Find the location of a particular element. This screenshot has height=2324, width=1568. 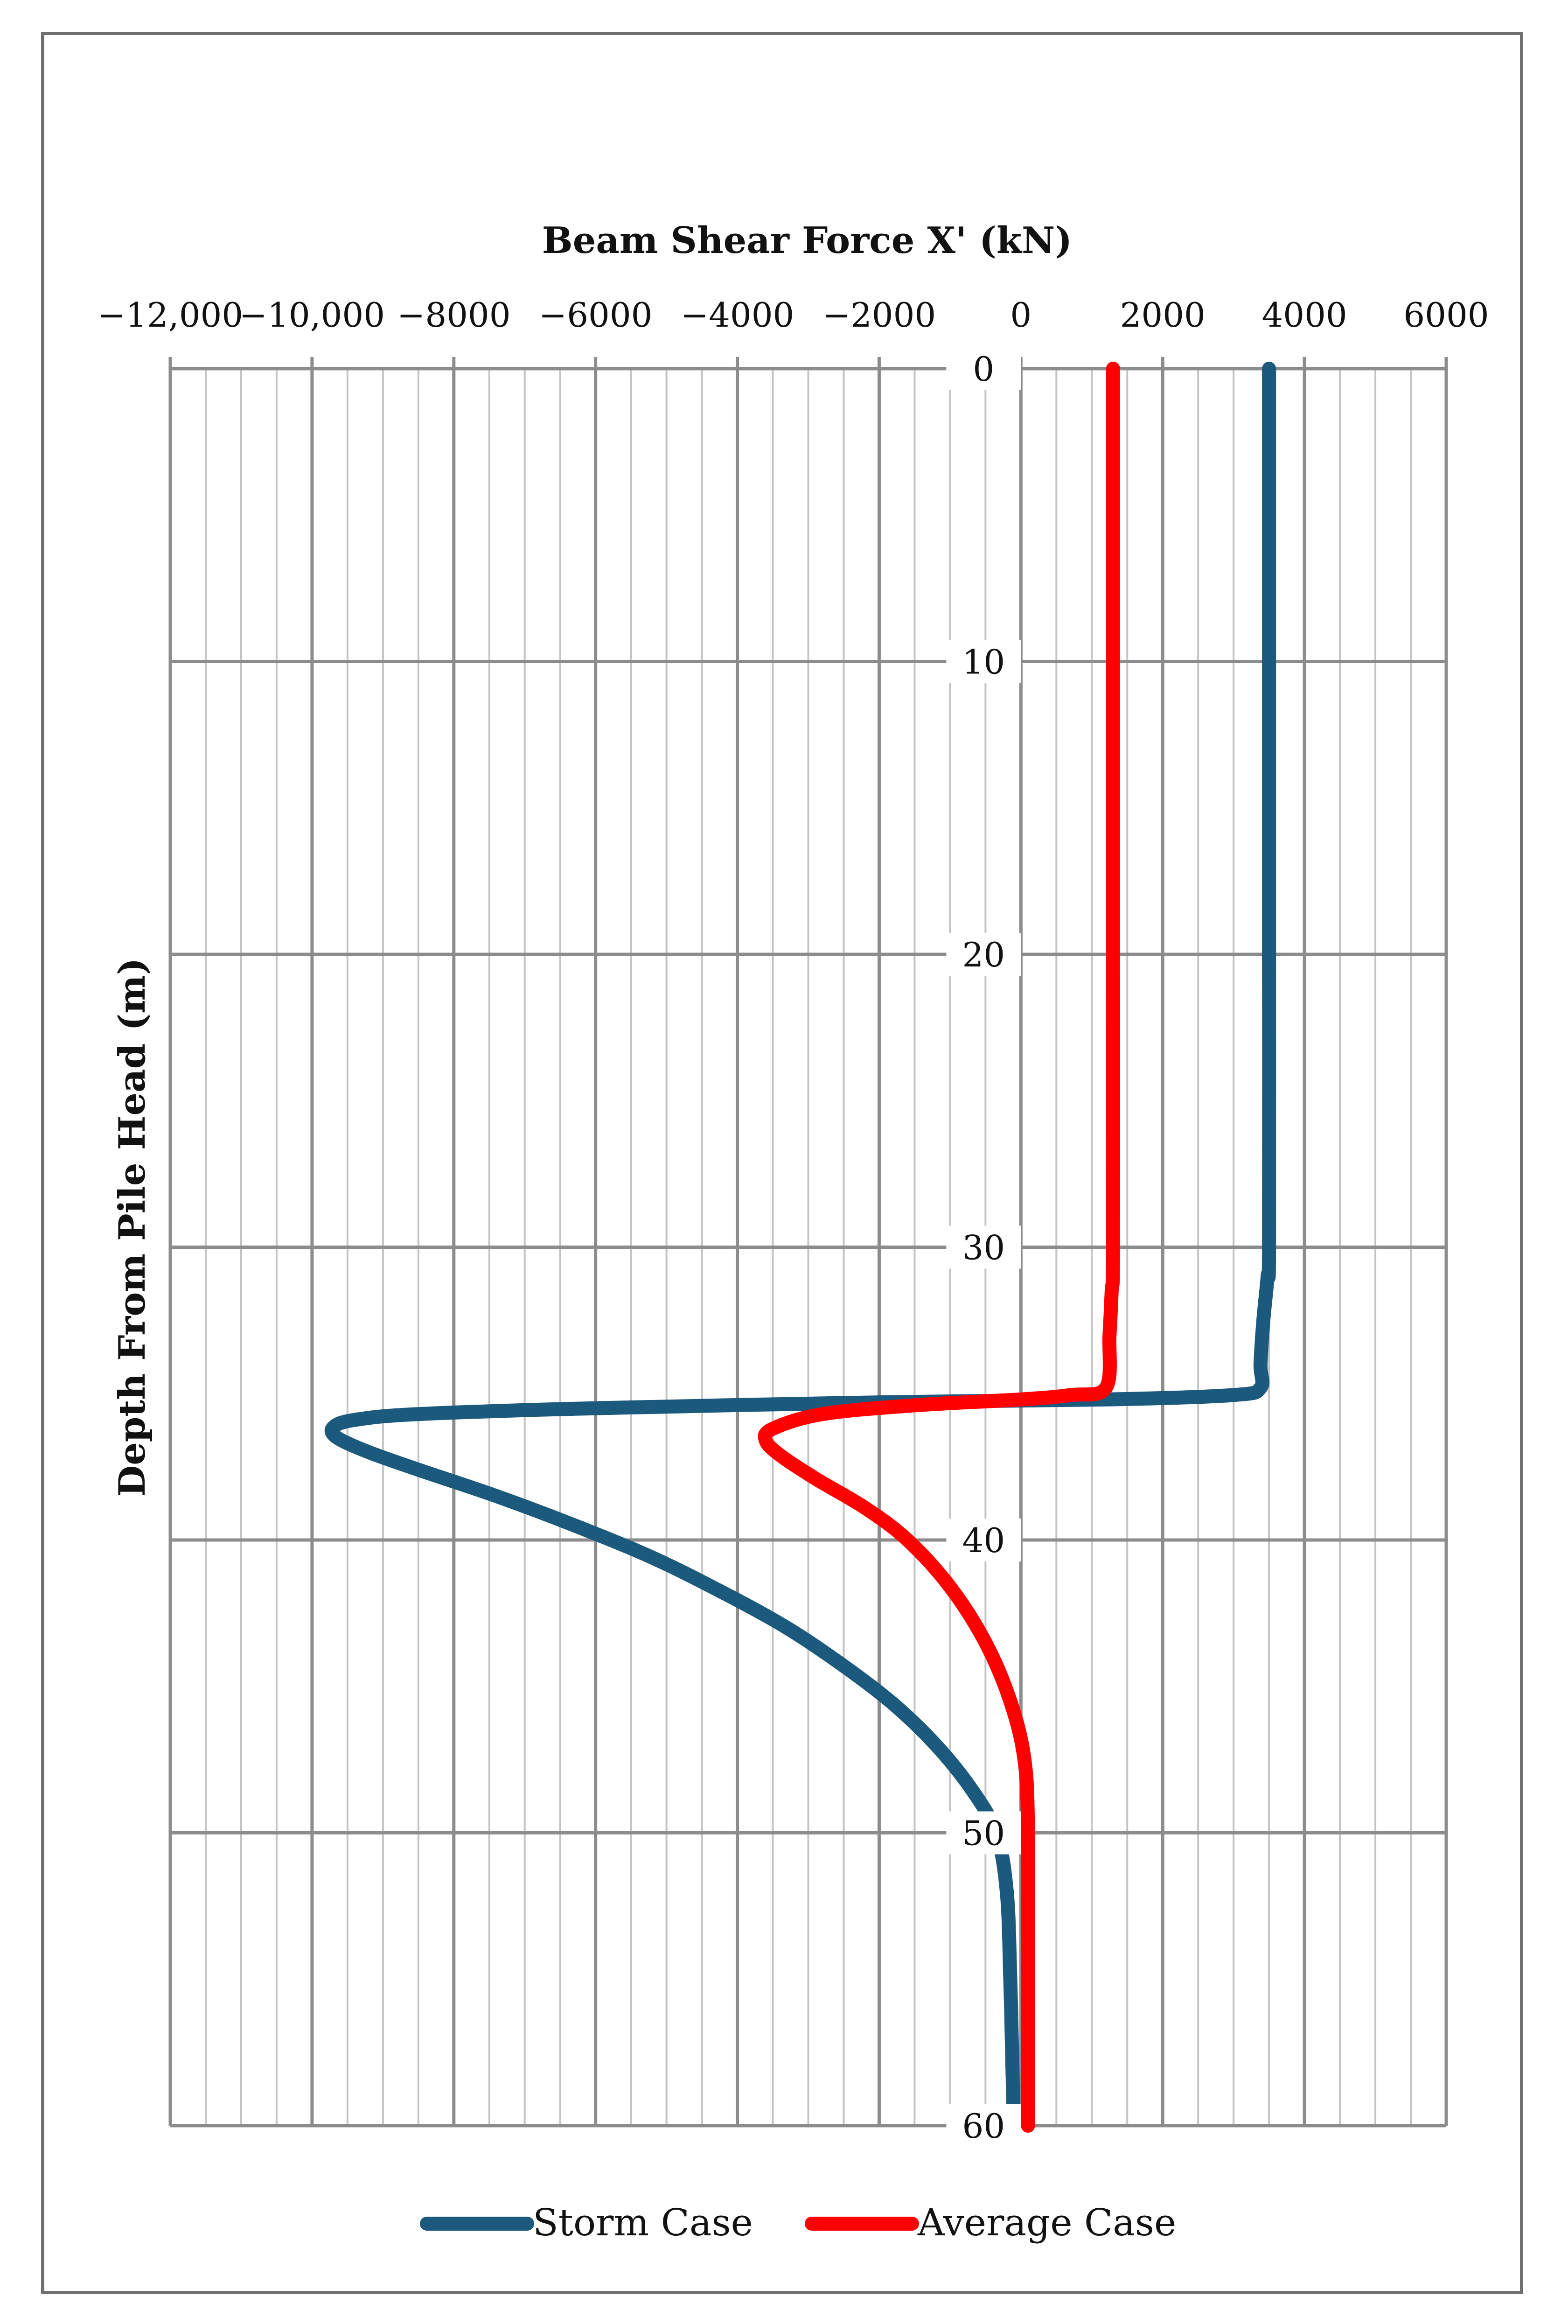

x-tick-label: −12,000 is located at coordinates (170, 315).